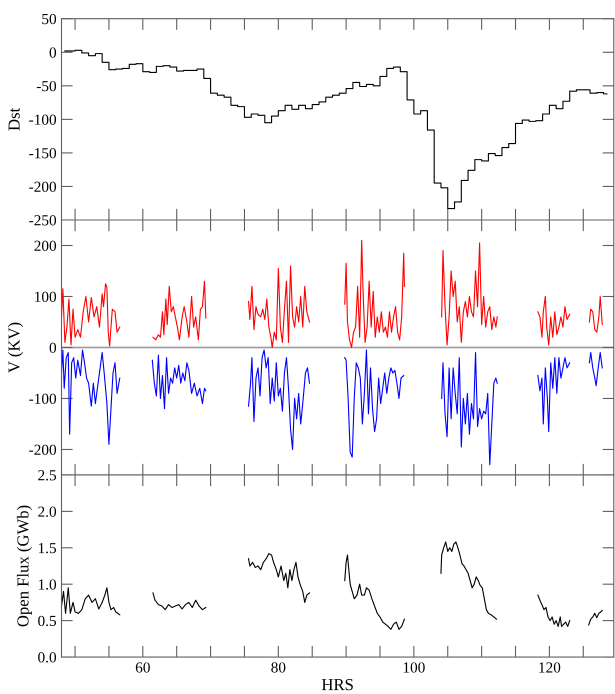 The height and width of the screenshot is (694, 615). I want to click on y-tick-label: 1.0, so click(47, 584).